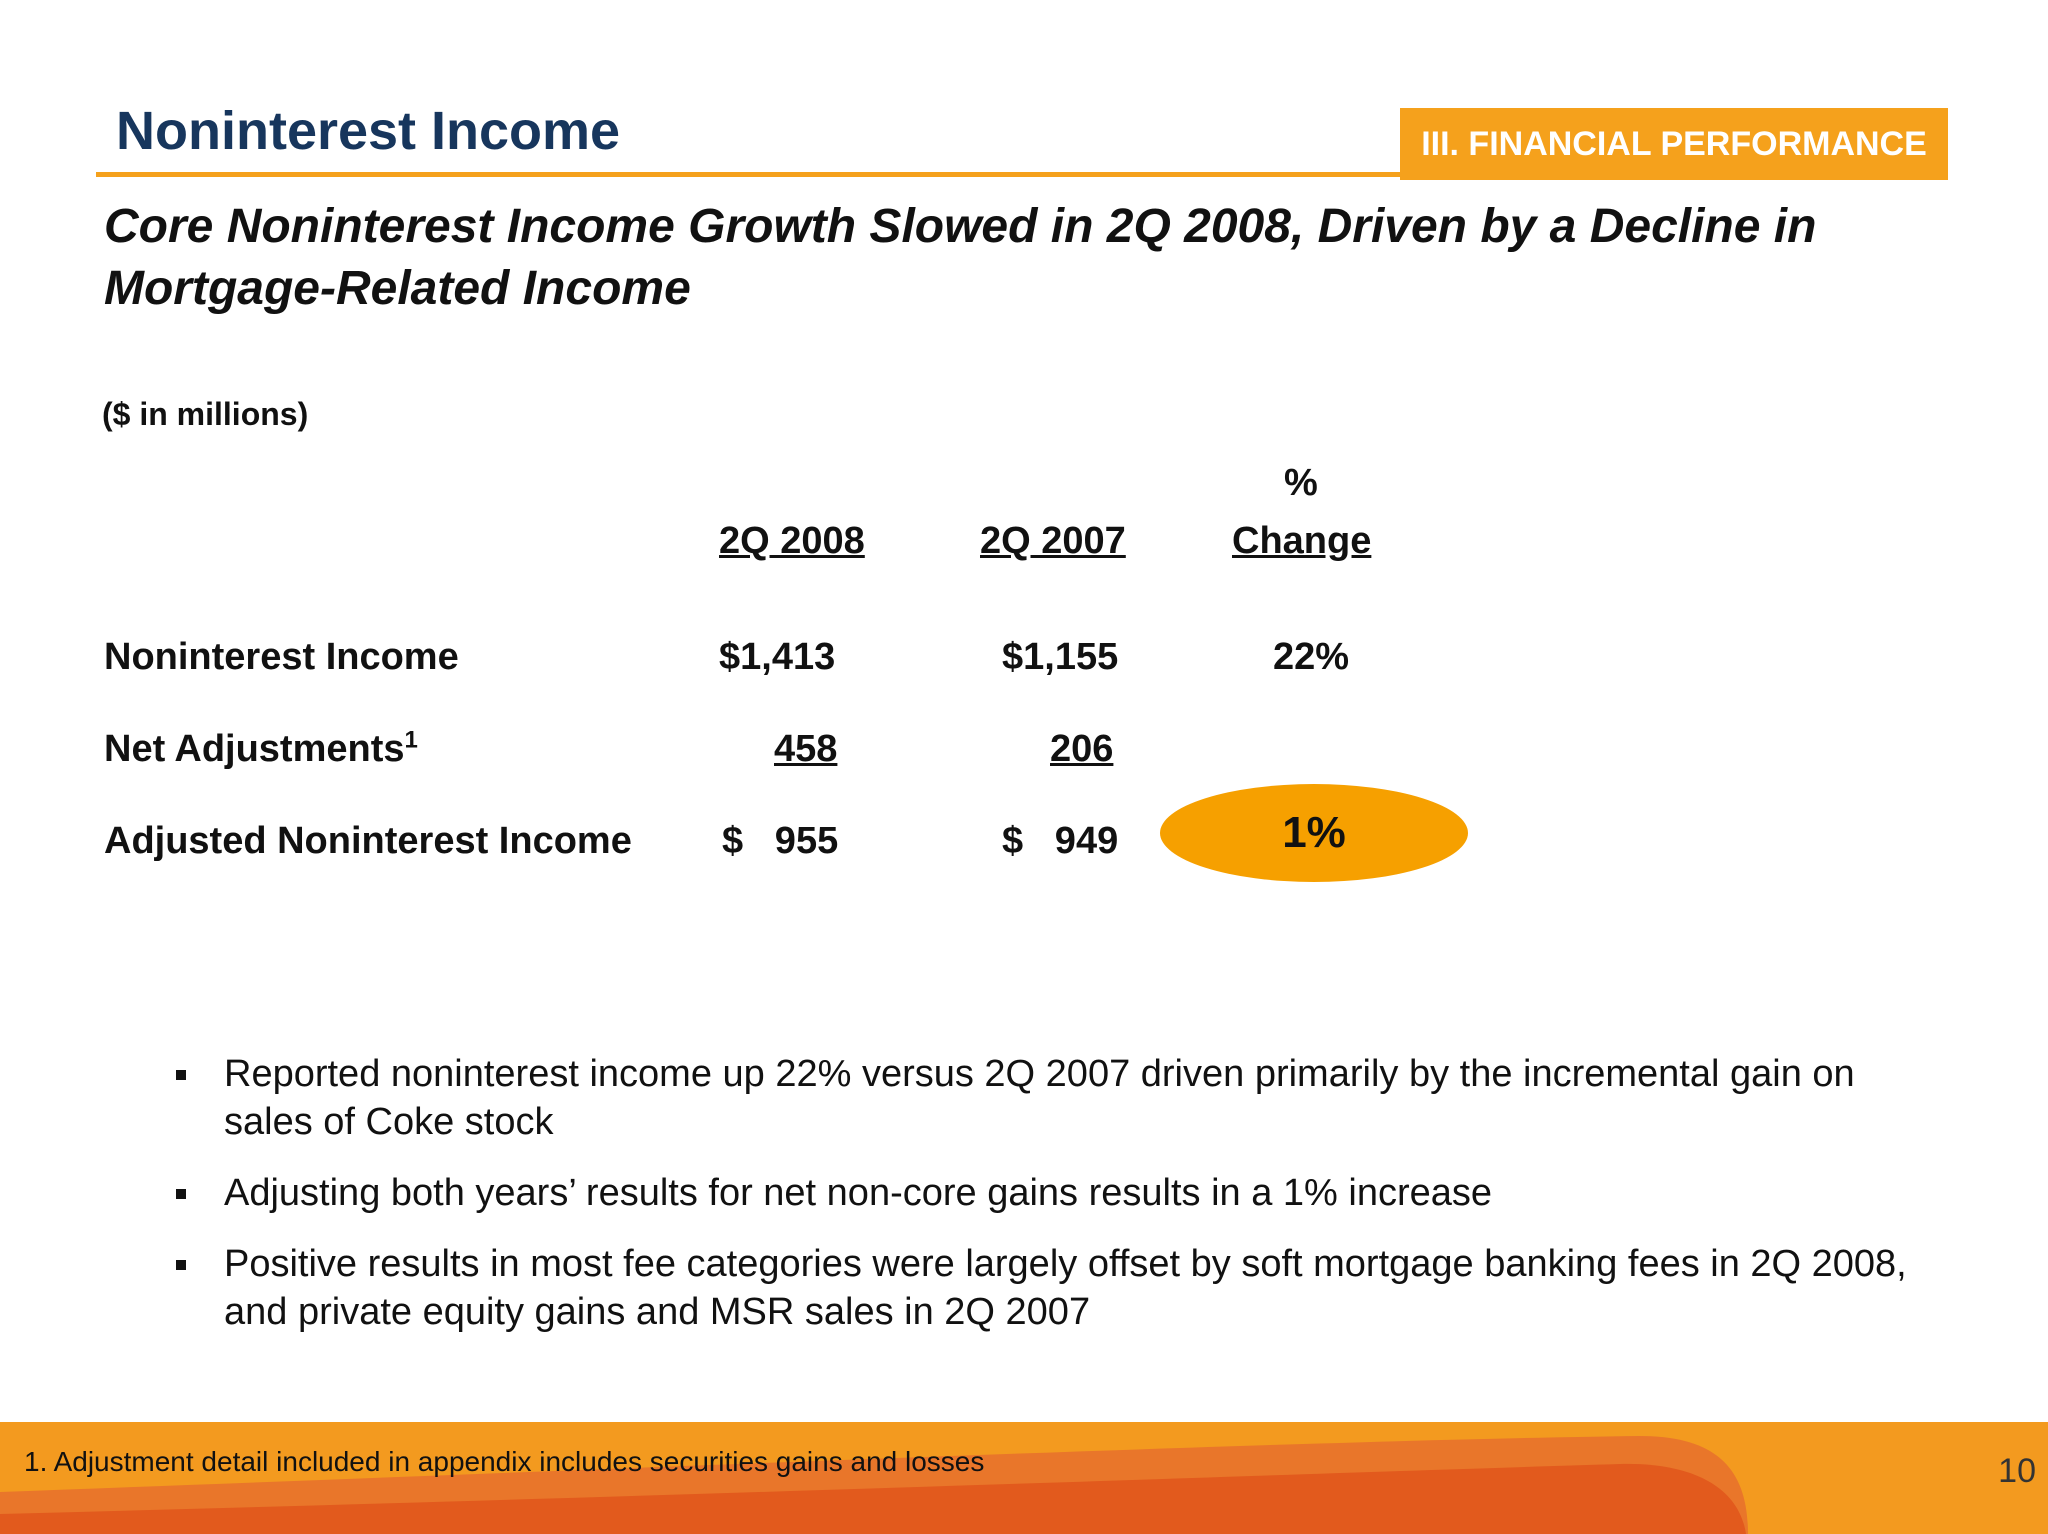  Describe the element at coordinates (205, 414) in the screenshot. I see `units-note: ($ in millions)` at that location.